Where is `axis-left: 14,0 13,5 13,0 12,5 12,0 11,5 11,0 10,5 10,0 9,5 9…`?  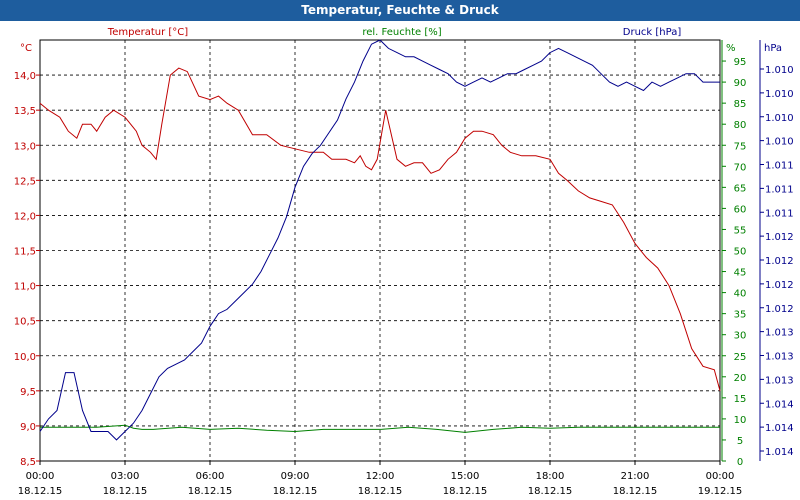
axis-left: 14,0 13,5 13,0 12,5 12,0 11,5 11,0 10,5 10,0 9,5 9… is located at coordinates (27, 269).